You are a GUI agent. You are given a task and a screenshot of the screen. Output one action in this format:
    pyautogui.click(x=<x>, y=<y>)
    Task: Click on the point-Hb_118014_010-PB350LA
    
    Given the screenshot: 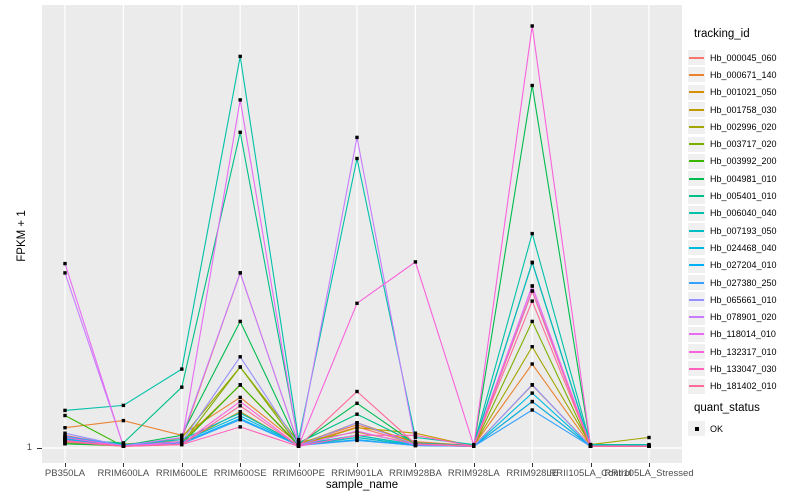 What is the action you would take?
    pyautogui.click(x=65, y=263)
    